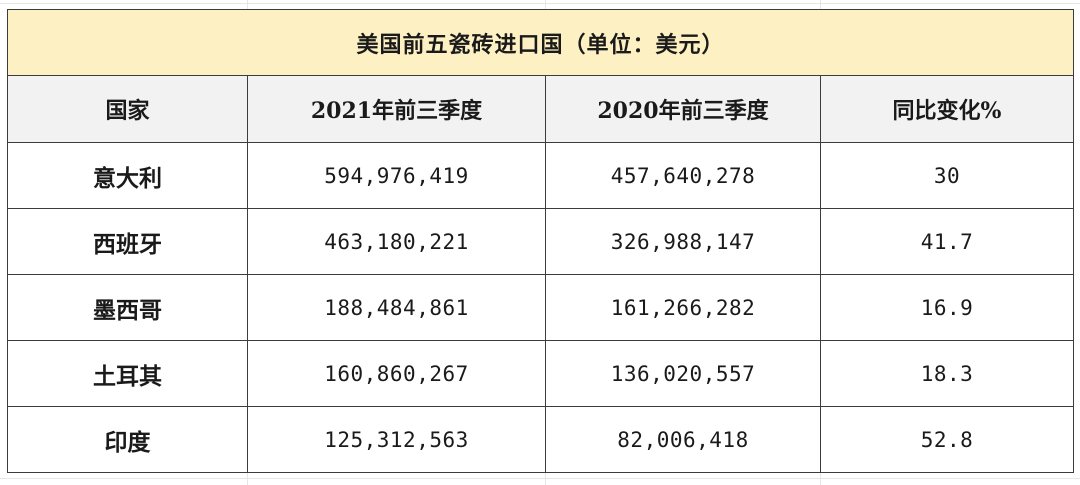 The width and height of the screenshot is (1080, 485). I want to click on header-row: 国家 2021年前三季度 2020年前三季度 同比变化%, so click(541, 109).